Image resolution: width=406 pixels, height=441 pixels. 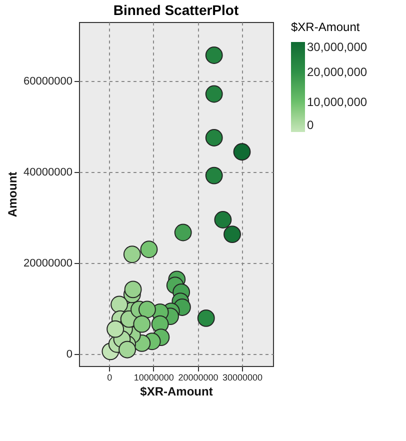 I want to click on y-tick-label: 0, so click(x=69, y=354).